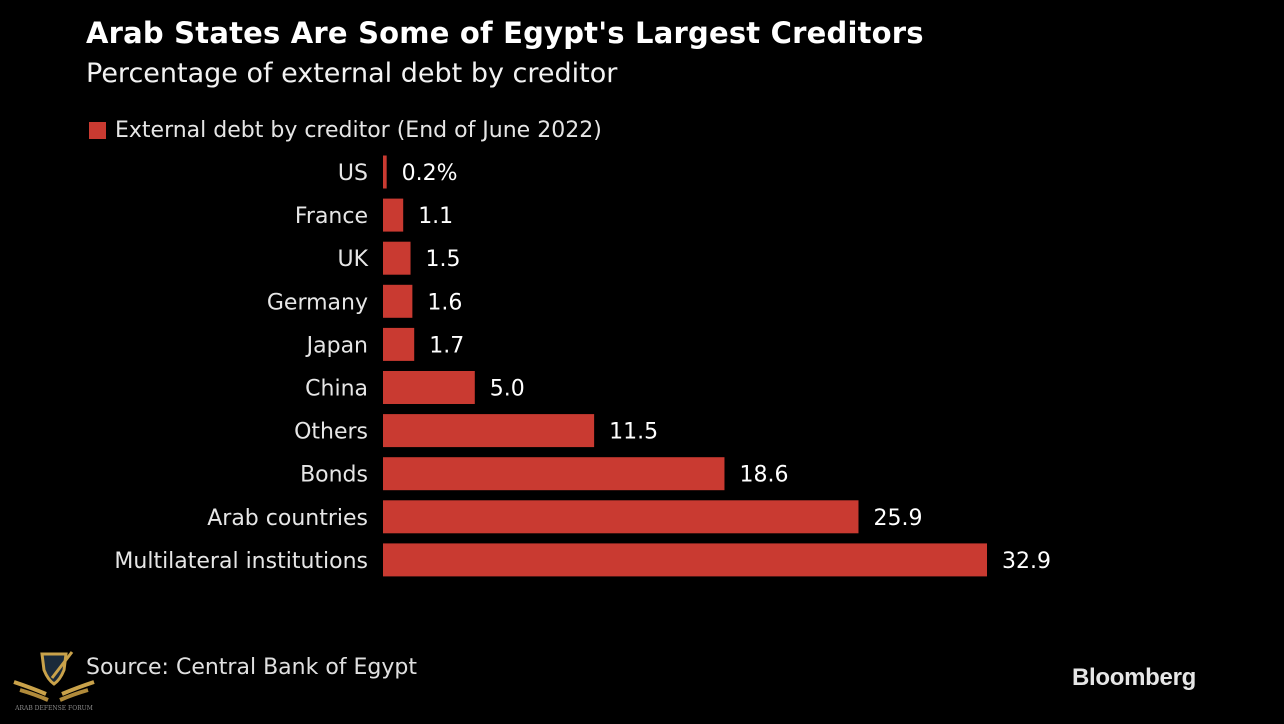 Image resolution: width=1284 pixels, height=724 pixels. I want to click on chart-subtitle: Percentage of external debt by creditor, so click(352, 73).